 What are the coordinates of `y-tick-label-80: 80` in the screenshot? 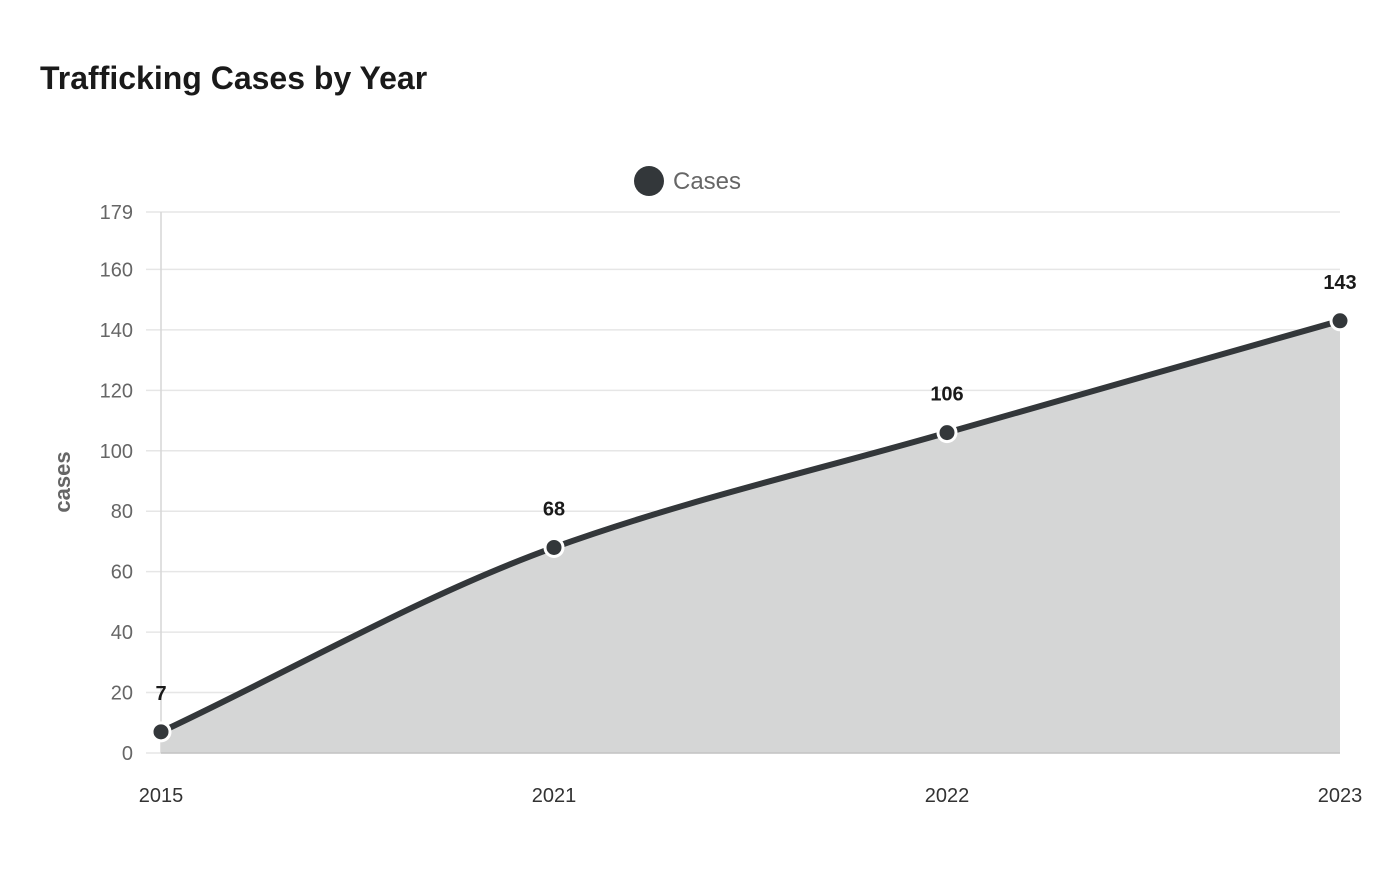 It's located at (122, 512).